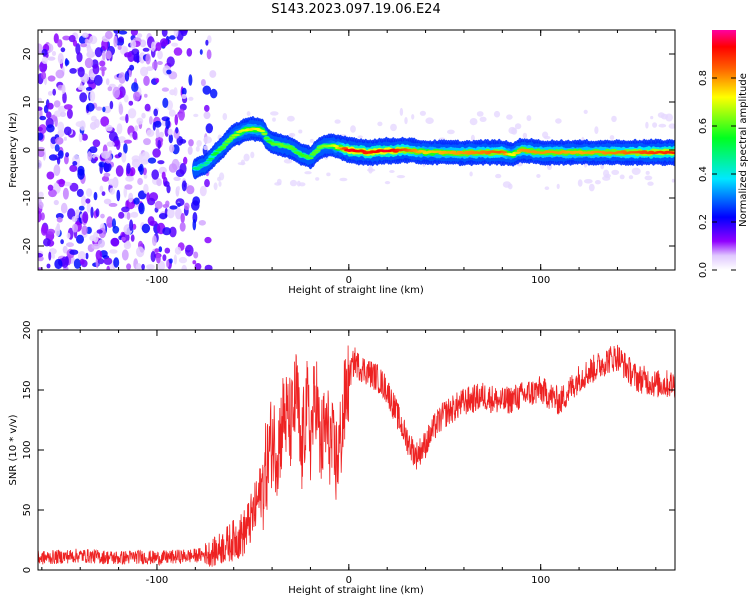  Describe the element at coordinates (27, 449) in the screenshot. I see `snr-y-tick-label: 100` at that location.